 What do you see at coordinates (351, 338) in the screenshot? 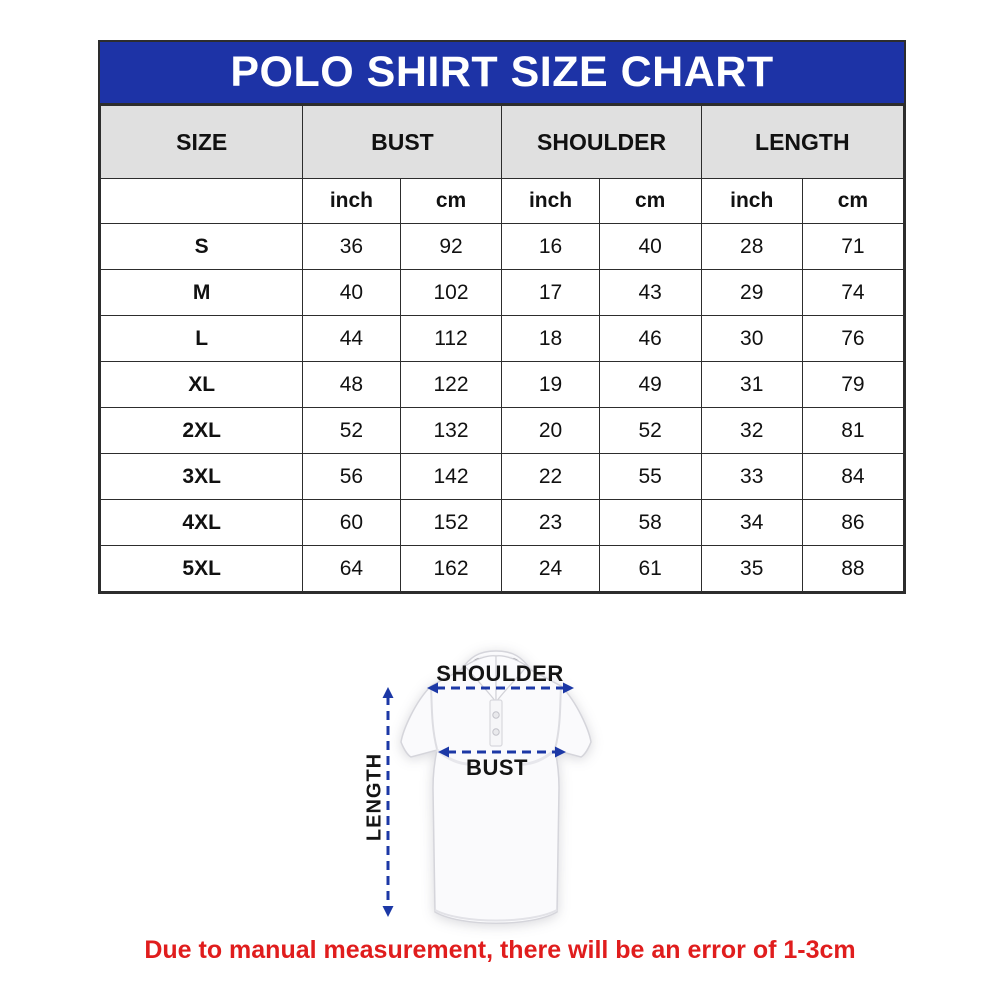
I see `measurement-cell: 44` at bounding box center [351, 338].